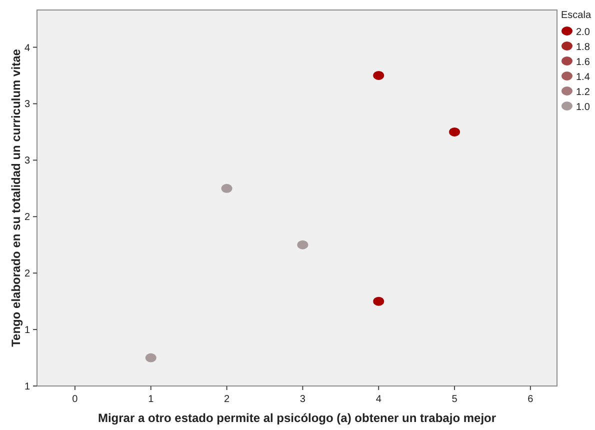  I want to click on legend-label: 1.6, so click(583, 62).